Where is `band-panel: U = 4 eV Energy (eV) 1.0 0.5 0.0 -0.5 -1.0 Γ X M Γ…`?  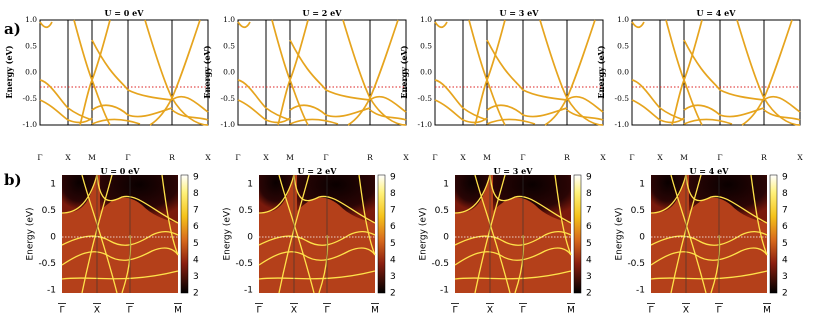 band-panel: U = 4 eV Energy (eV) 1.0 0.5 0.0 -0.5 -1.0 Γ X M Γ… is located at coordinates (699, 85).